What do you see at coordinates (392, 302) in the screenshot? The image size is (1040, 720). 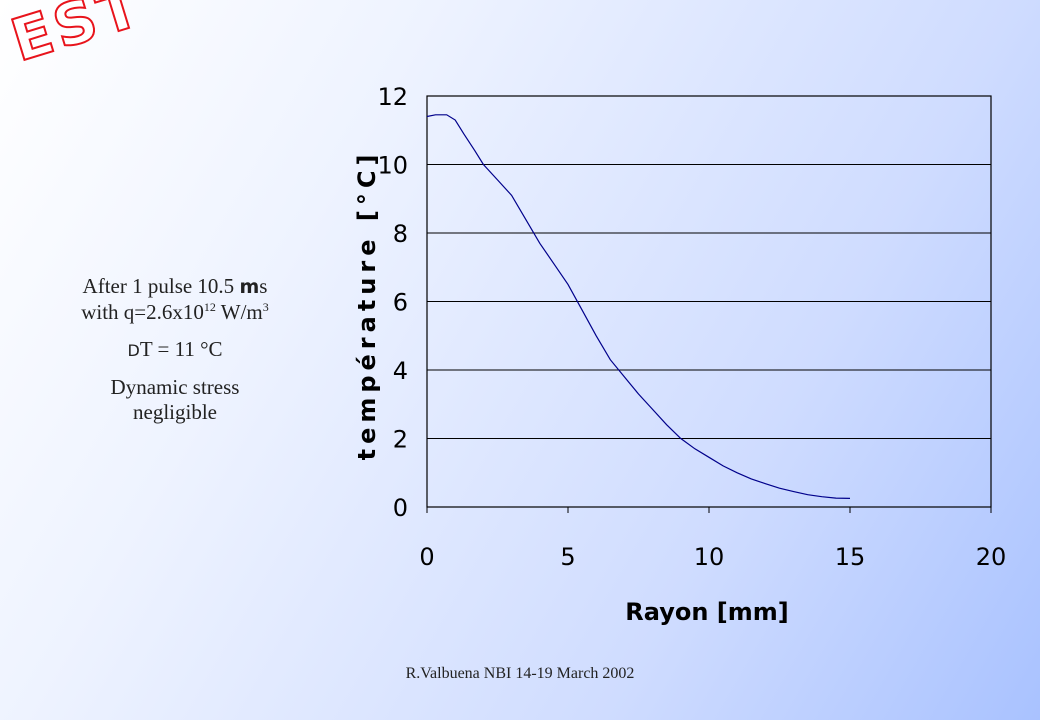 I see `y-tick-labels: 0 2 4 6 8 10 12` at bounding box center [392, 302].